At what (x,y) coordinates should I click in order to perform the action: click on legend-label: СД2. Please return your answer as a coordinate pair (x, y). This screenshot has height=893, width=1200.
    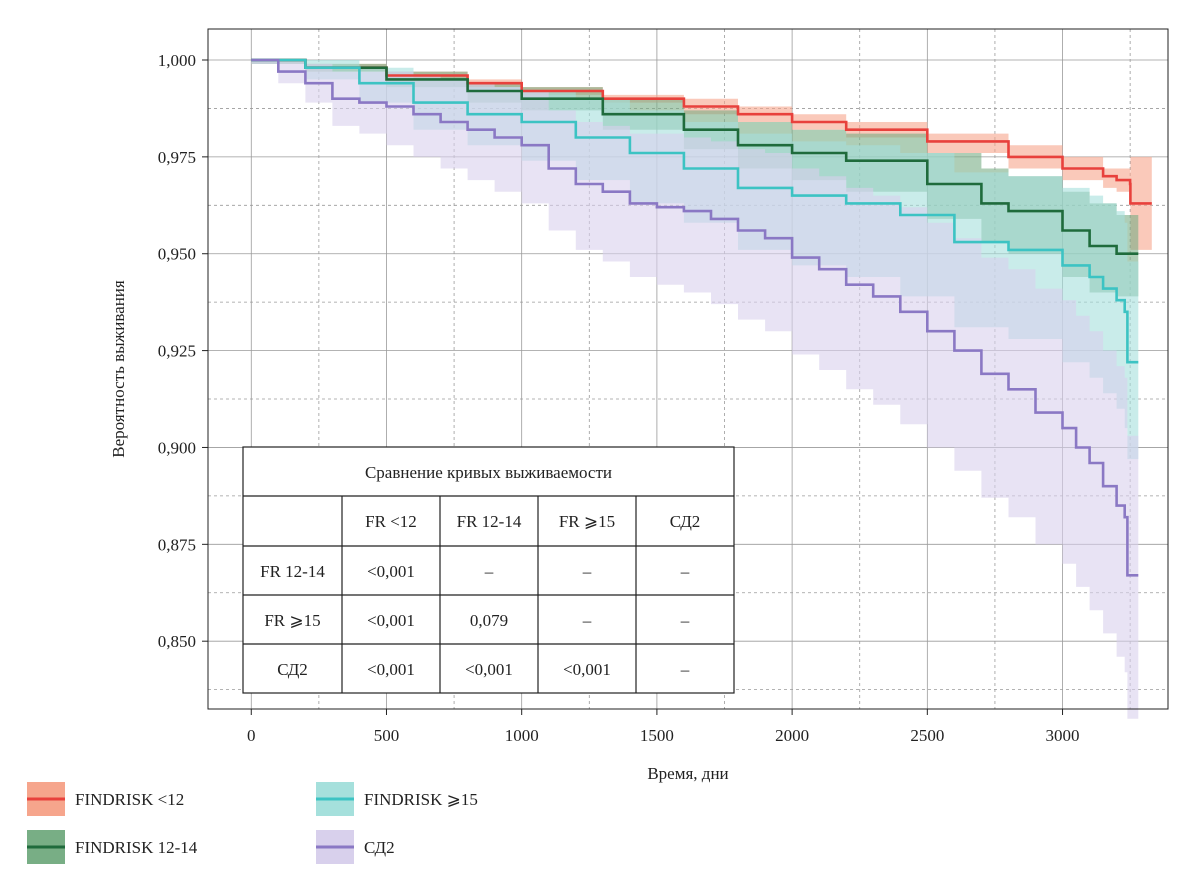
    Looking at the image, I should click on (379, 847).